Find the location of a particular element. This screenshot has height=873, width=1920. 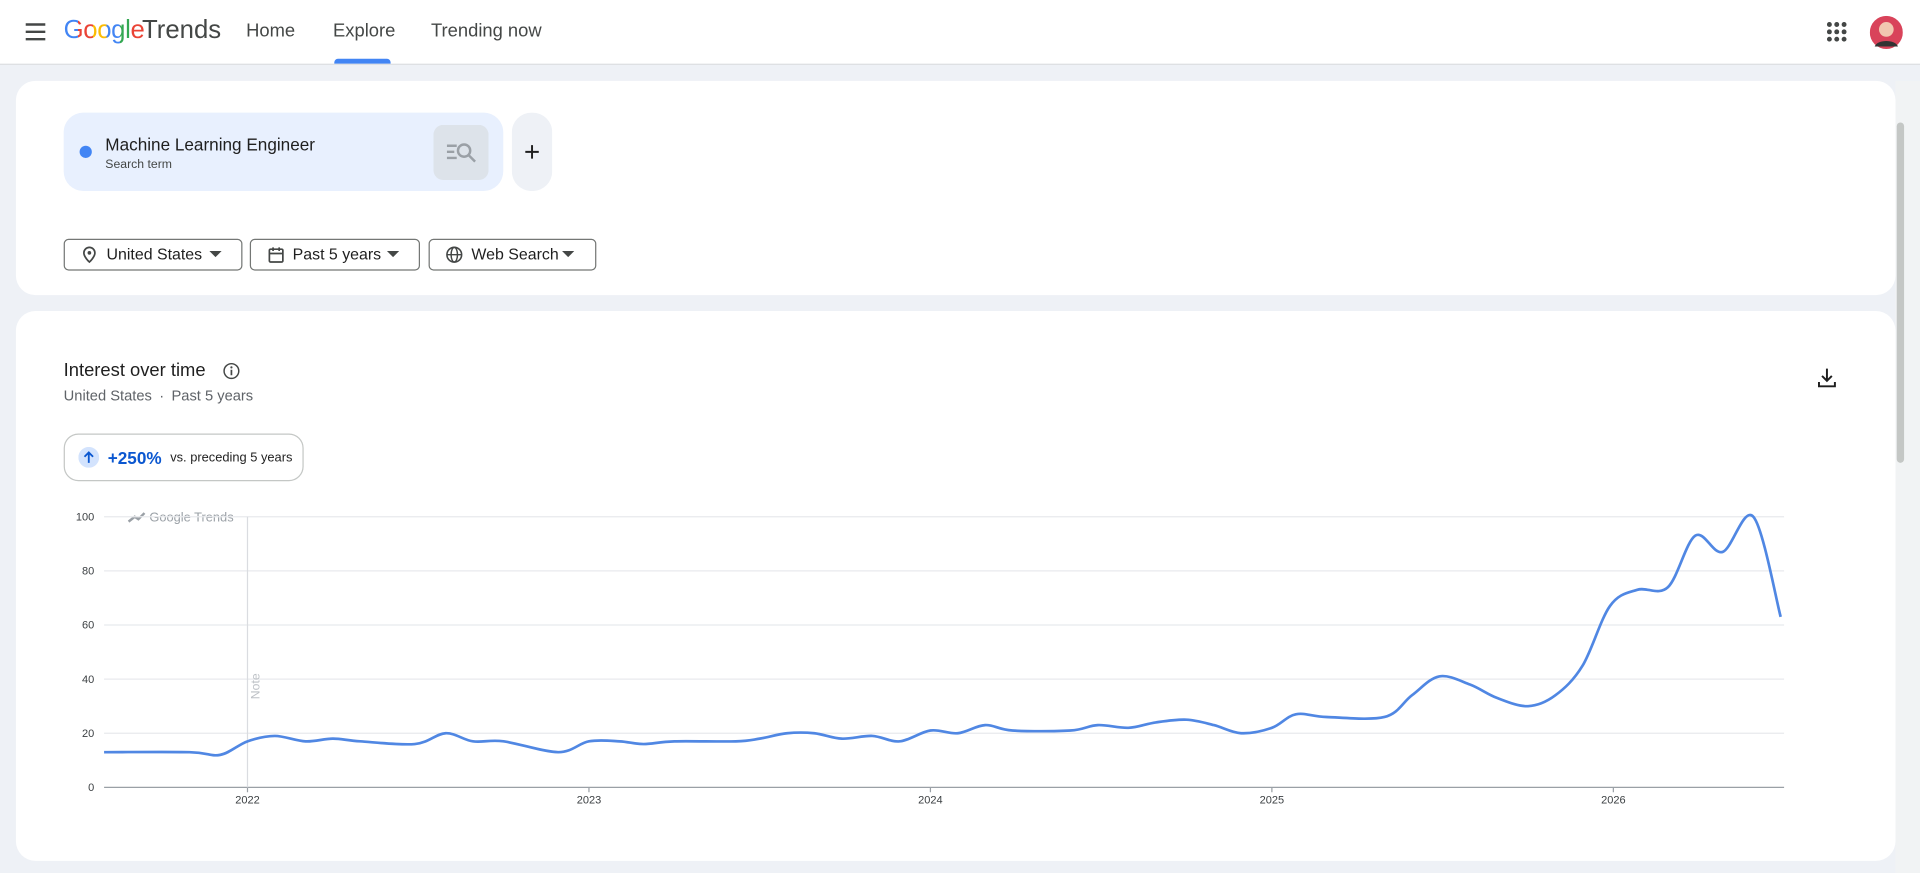

up-arrow-icon is located at coordinates (89, 457).